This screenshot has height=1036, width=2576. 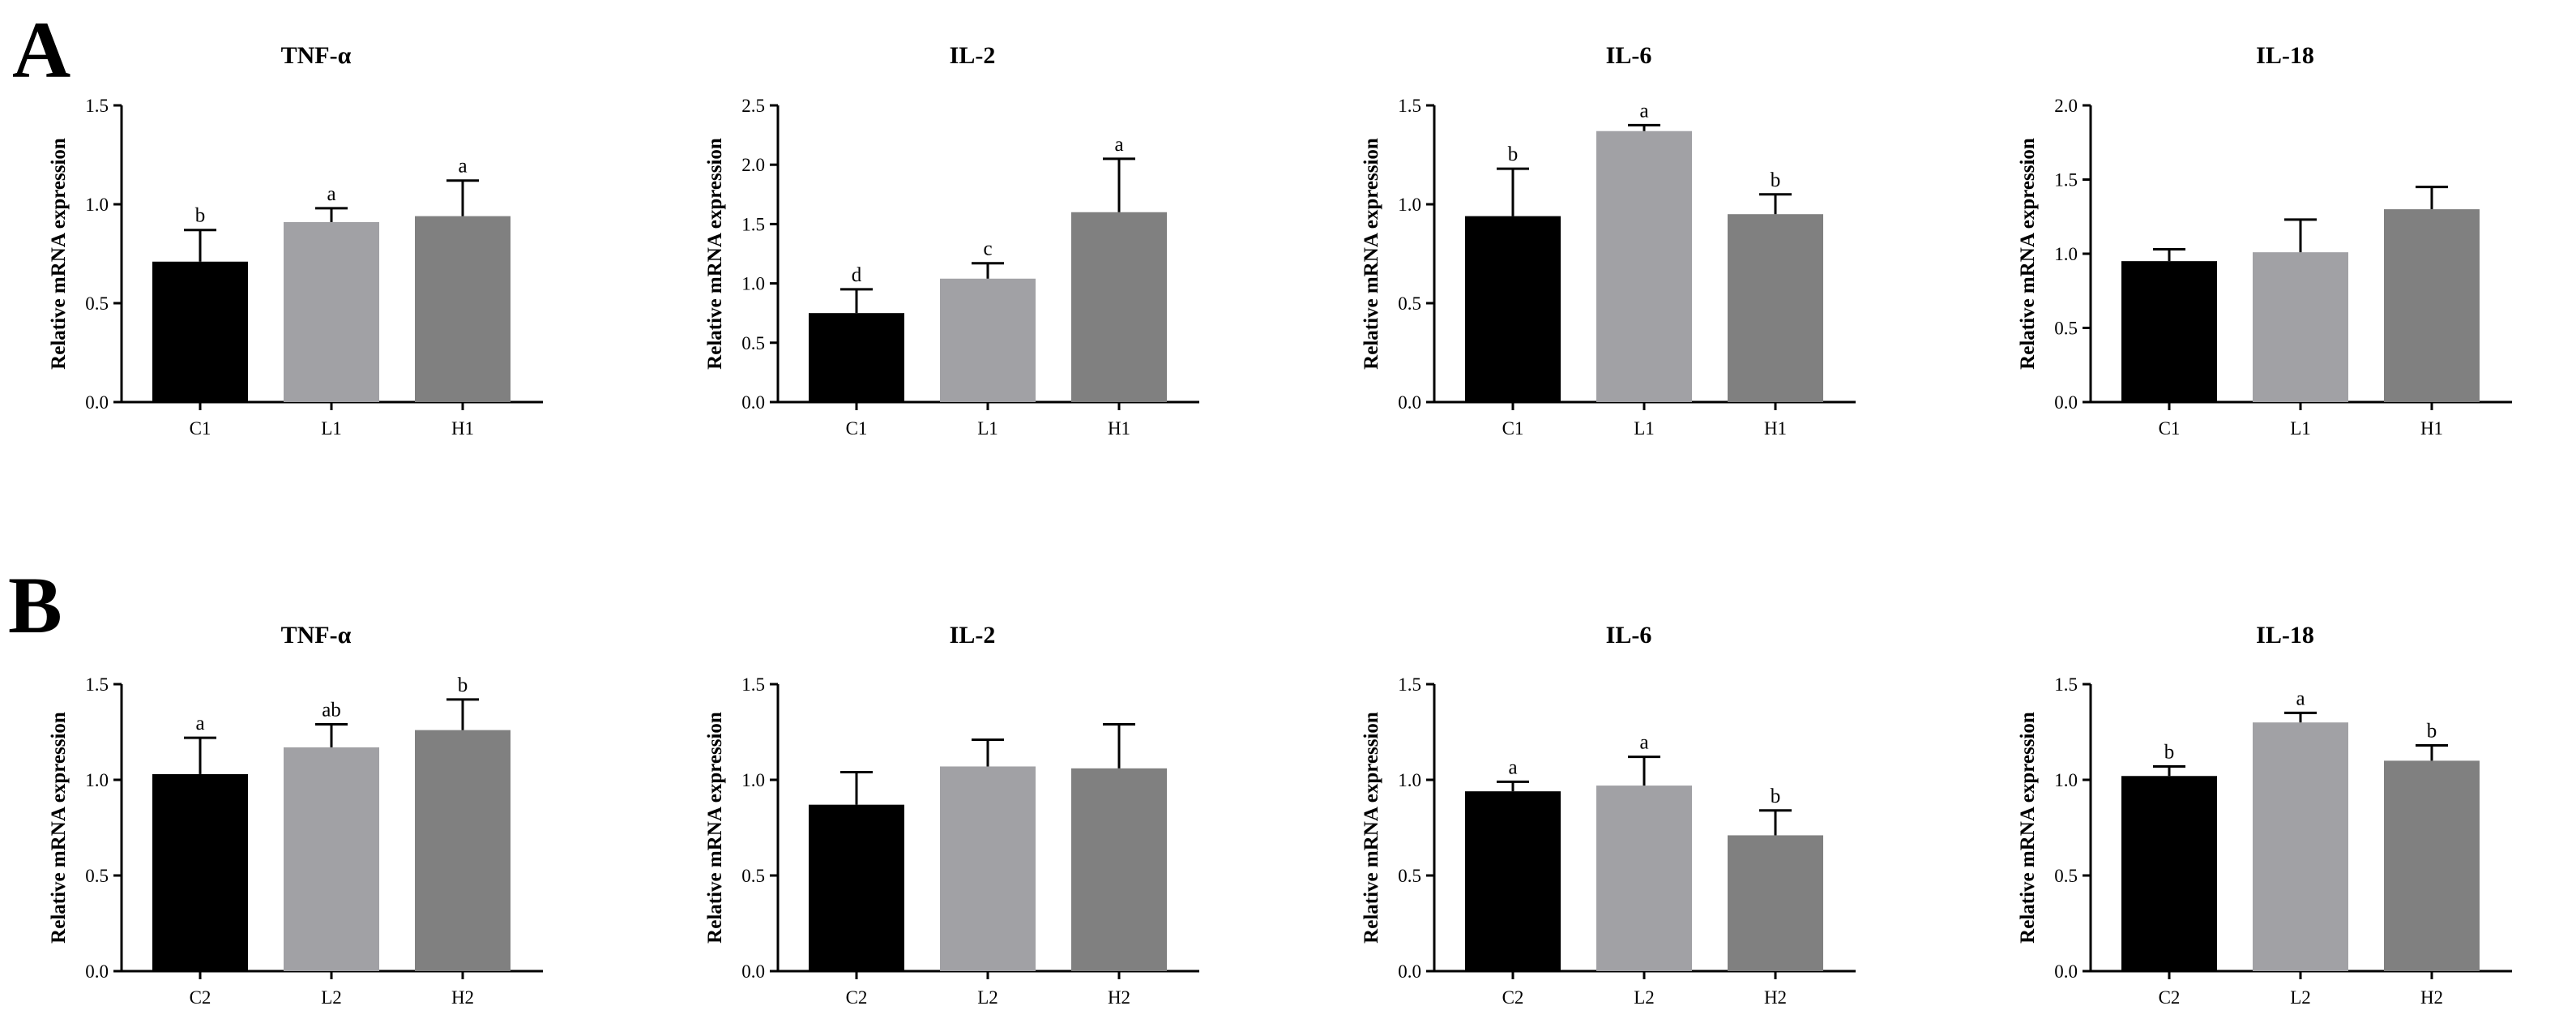 What do you see at coordinates (462, 998) in the screenshot?
I see `chart-b1-category-label-h2: H2` at bounding box center [462, 998].